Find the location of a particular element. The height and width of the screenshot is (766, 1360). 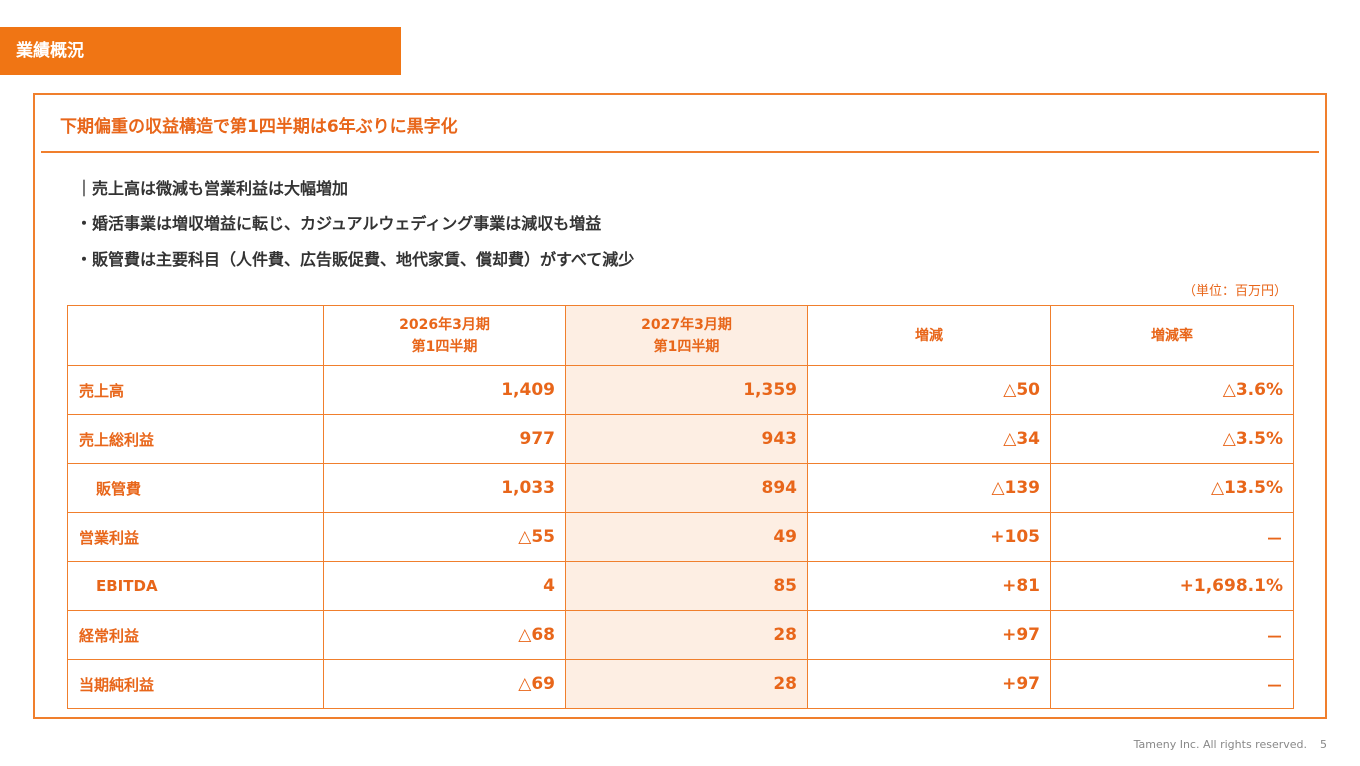

table-row: 経常利益 △68 28 +97 － is located at coordinates (680, 635).